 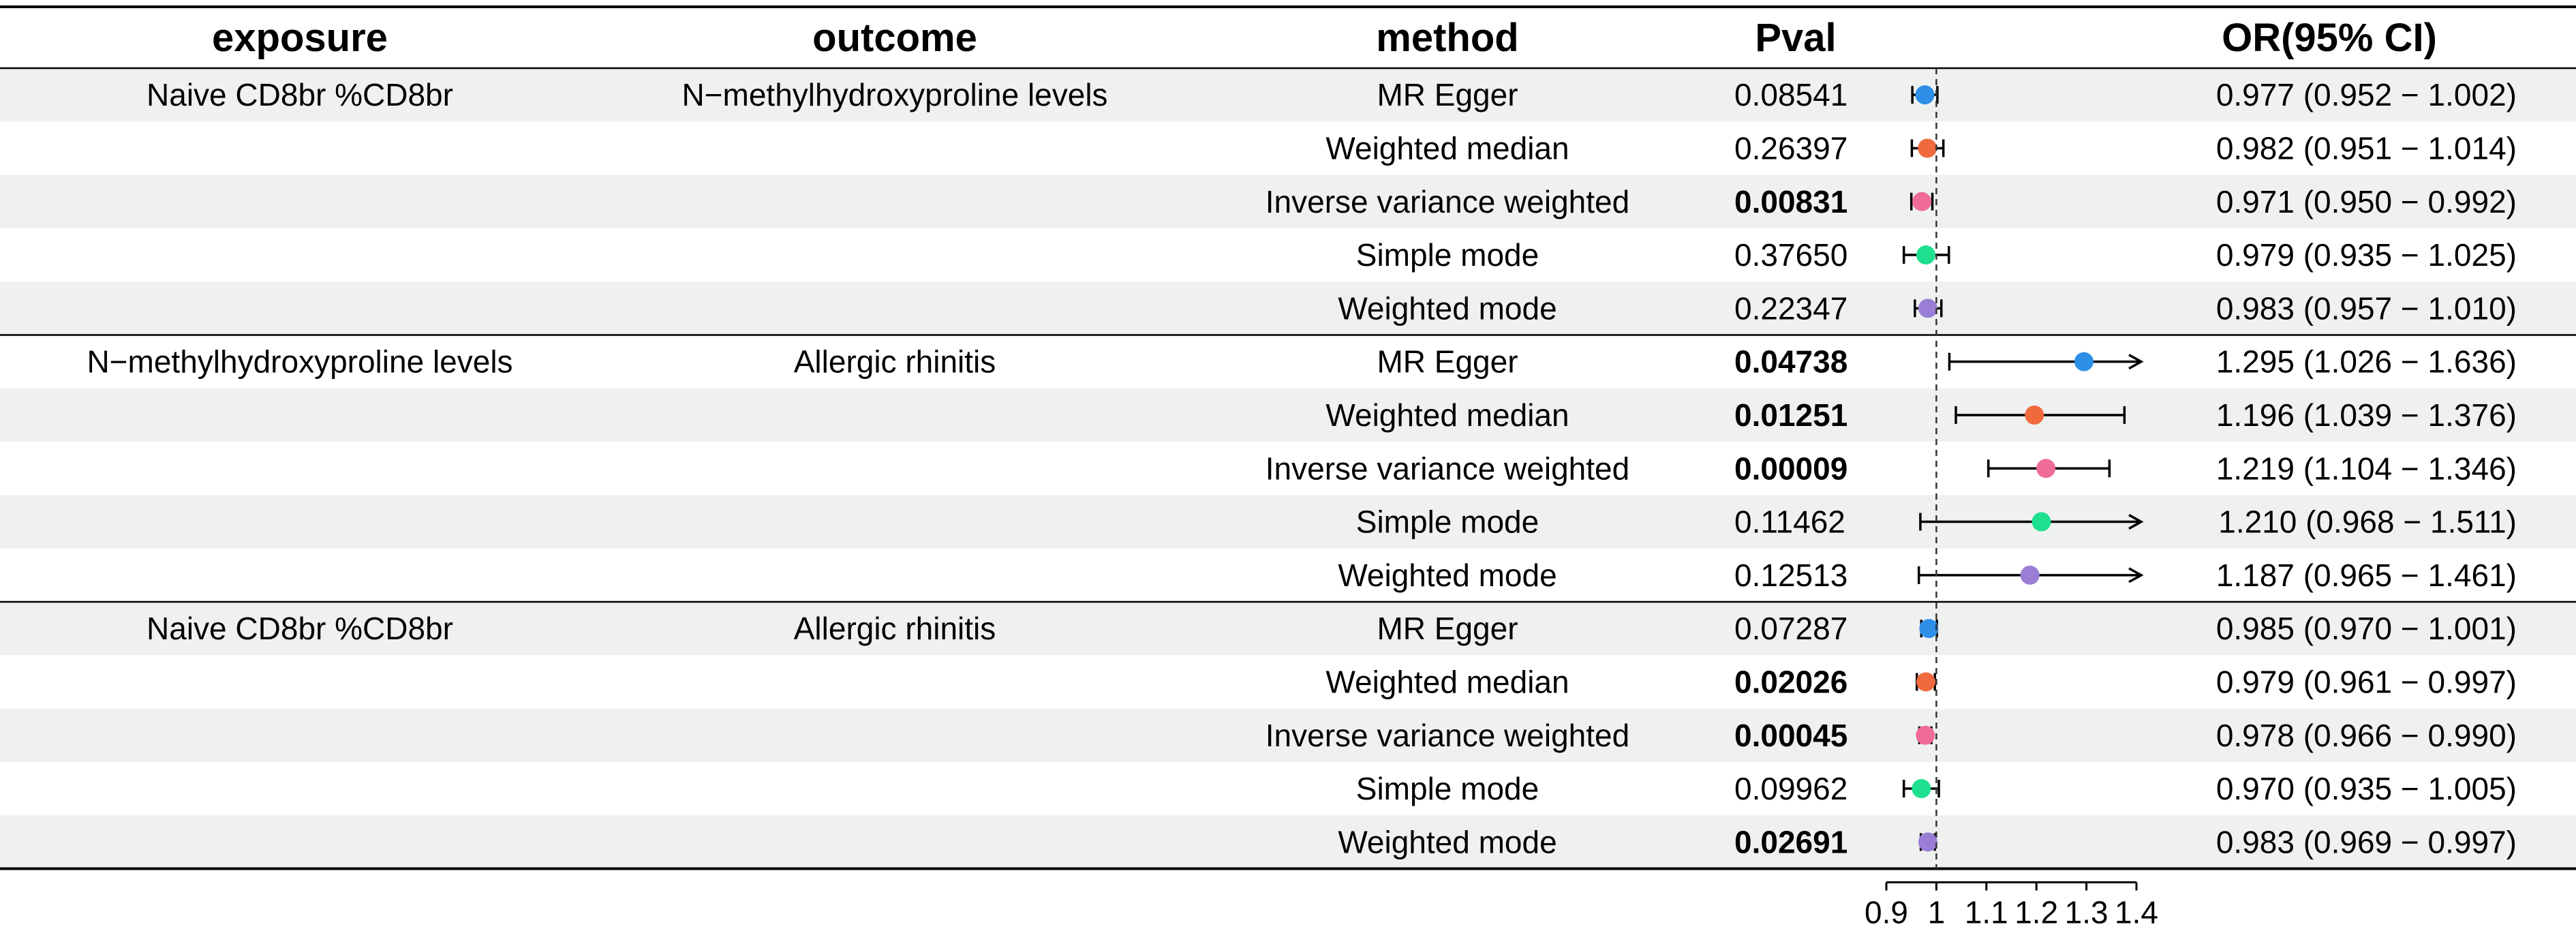 I want to click on x-tick-label: 1.3, so click(x=2087, y=912).